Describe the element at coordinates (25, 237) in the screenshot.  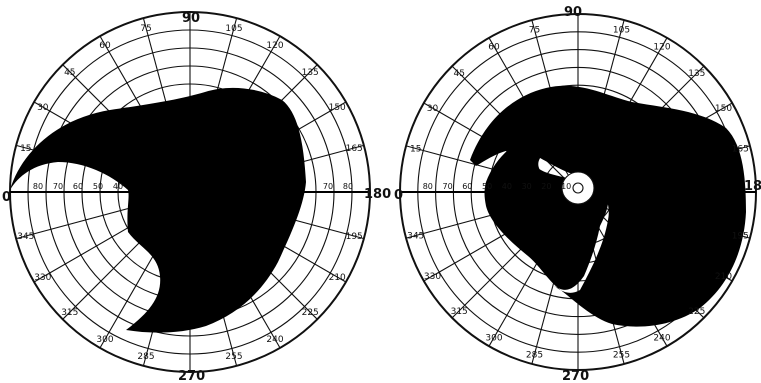
I see `left-meridian-label: 345` at that location.